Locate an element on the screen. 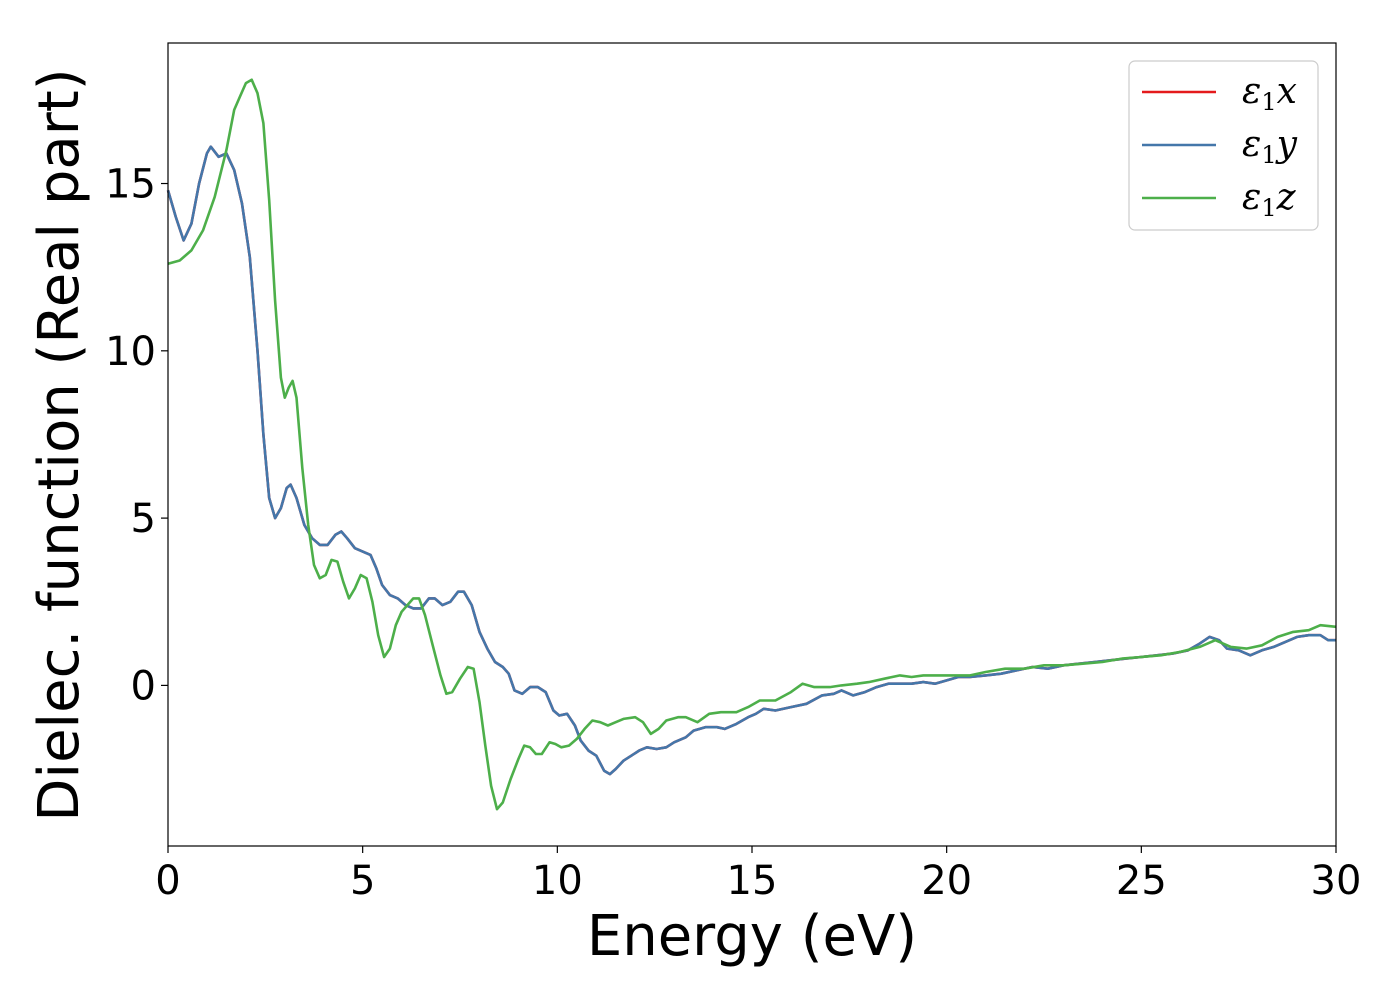  x-tick-label: 15 is located at coordinates (752, 881).